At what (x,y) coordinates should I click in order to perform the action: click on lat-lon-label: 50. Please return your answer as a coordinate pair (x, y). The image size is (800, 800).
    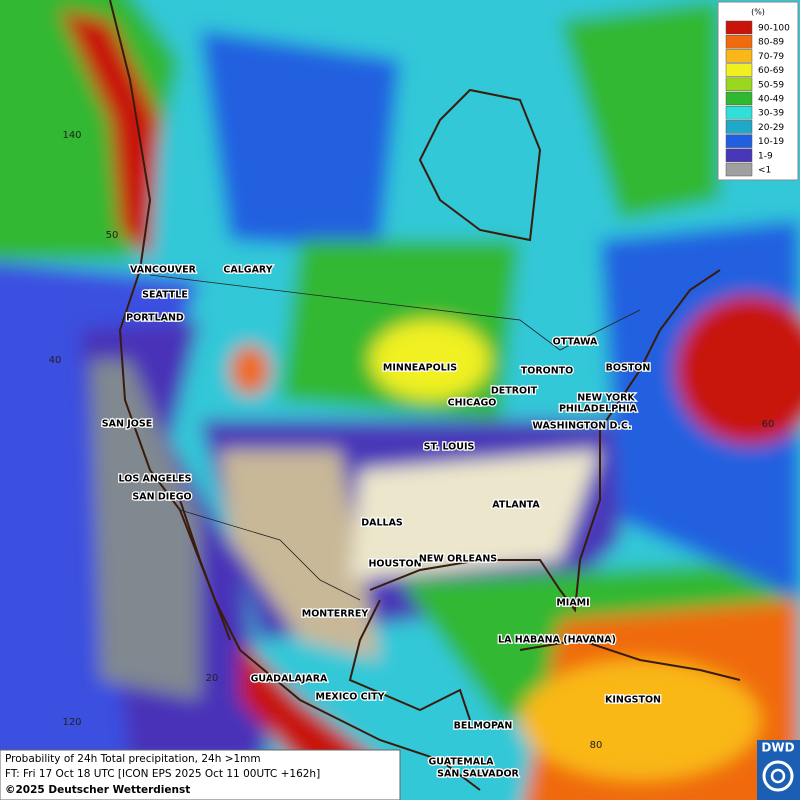
    Looking at the image, I should click on (112, 235).